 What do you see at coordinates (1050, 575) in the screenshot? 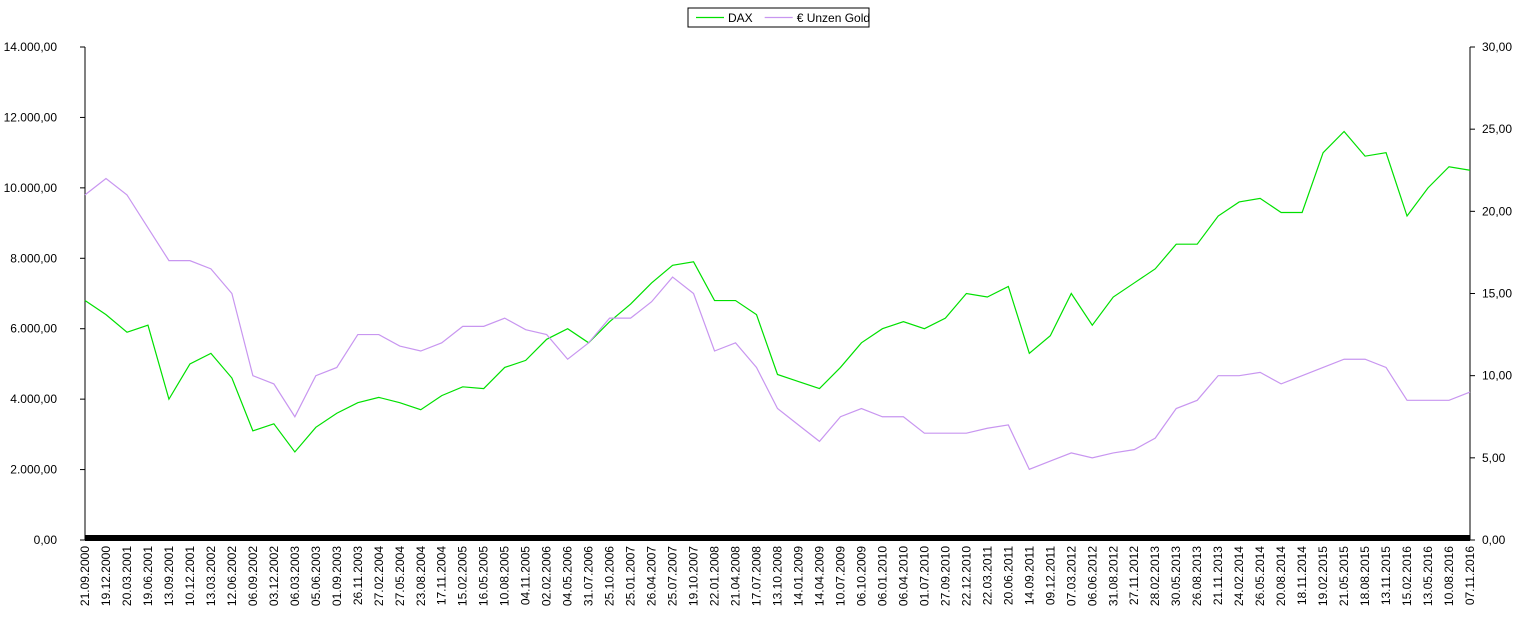
I see `x-tick-label: 09.12.2011` at bounding box center [1050, 575].